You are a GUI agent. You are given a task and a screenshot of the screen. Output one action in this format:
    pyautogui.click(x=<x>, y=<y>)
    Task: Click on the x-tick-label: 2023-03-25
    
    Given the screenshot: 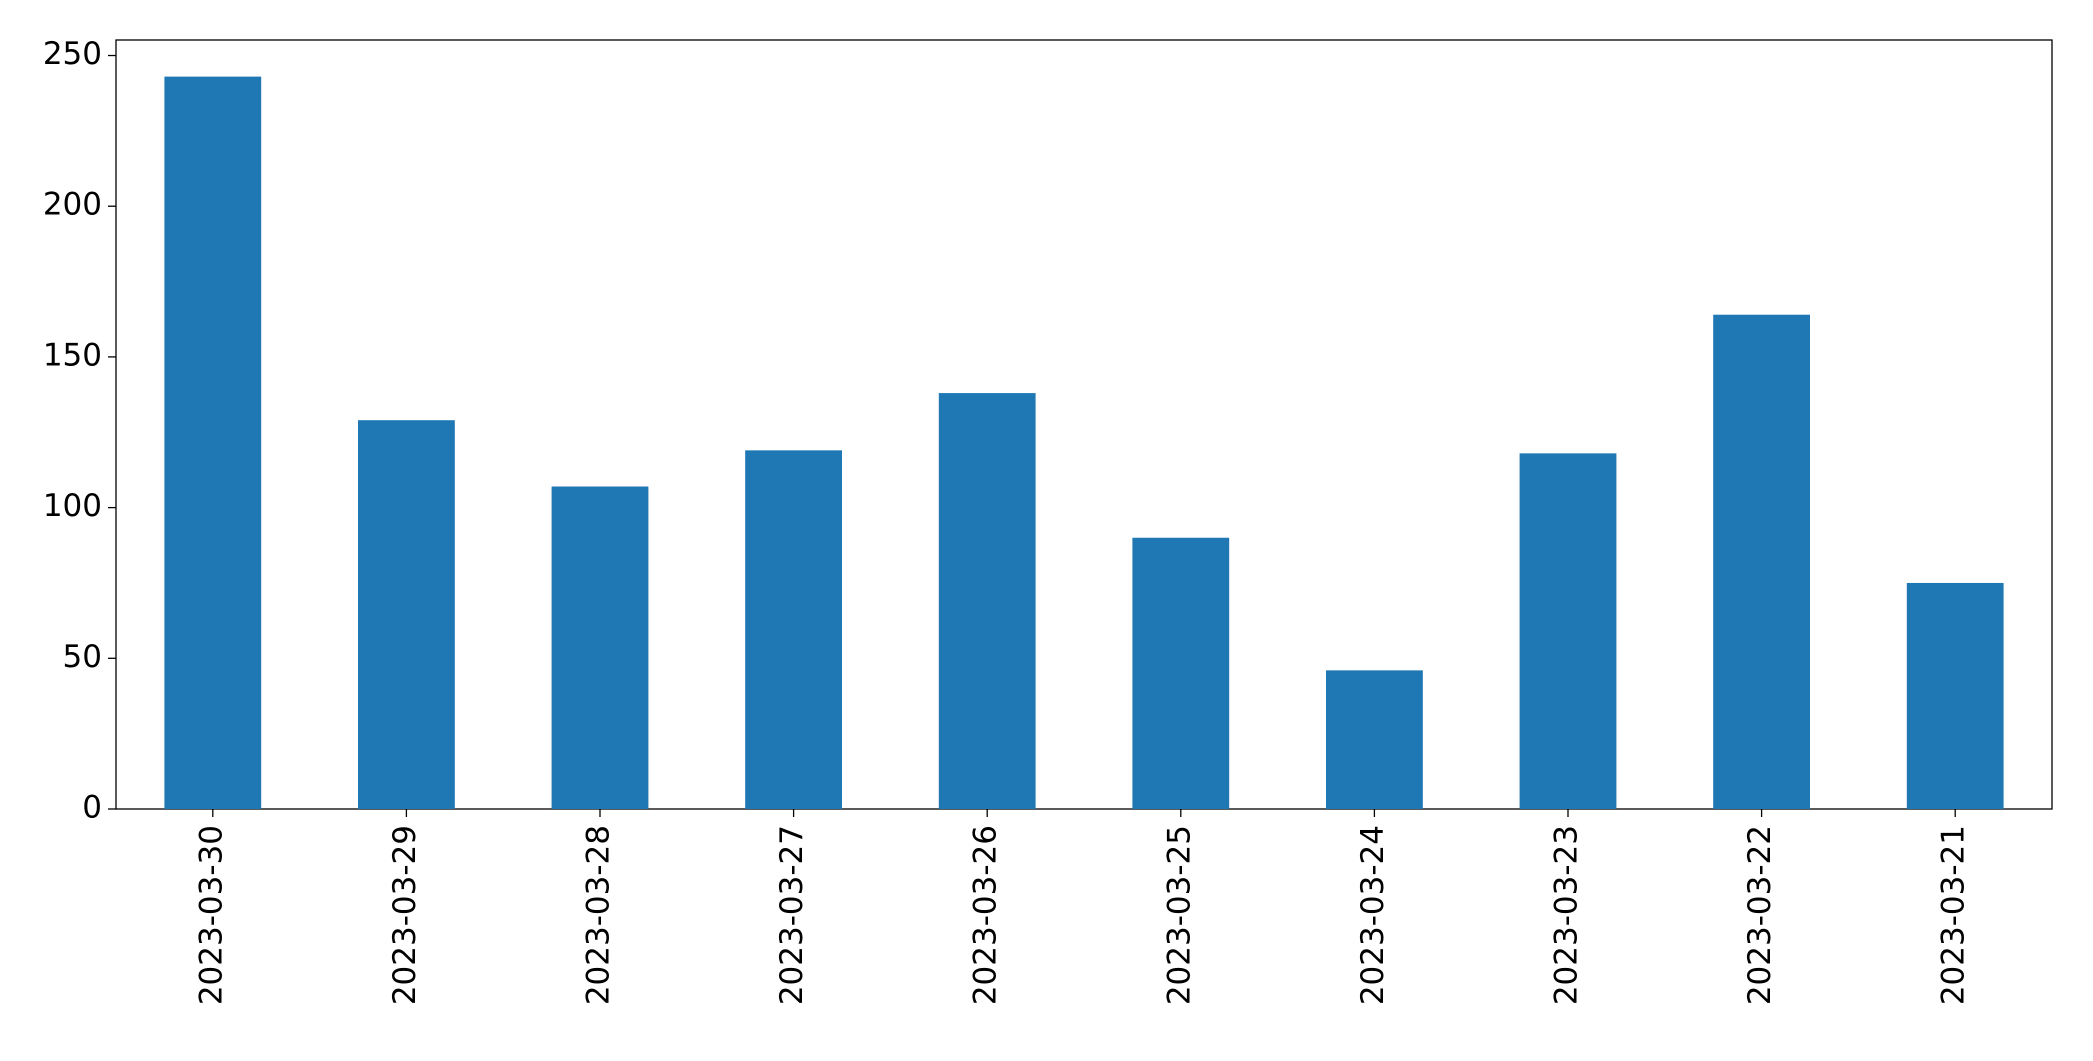 What is the action you would take?
    pyautogui.click(x=1179, y=915)
    